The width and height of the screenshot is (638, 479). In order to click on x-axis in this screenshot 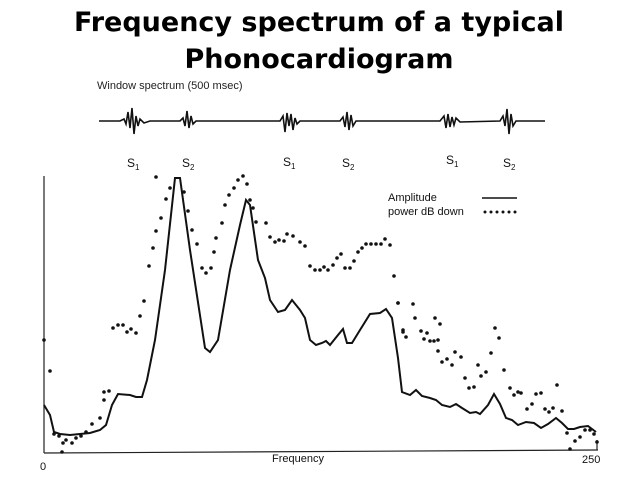, I will do `click(321, 451)`.